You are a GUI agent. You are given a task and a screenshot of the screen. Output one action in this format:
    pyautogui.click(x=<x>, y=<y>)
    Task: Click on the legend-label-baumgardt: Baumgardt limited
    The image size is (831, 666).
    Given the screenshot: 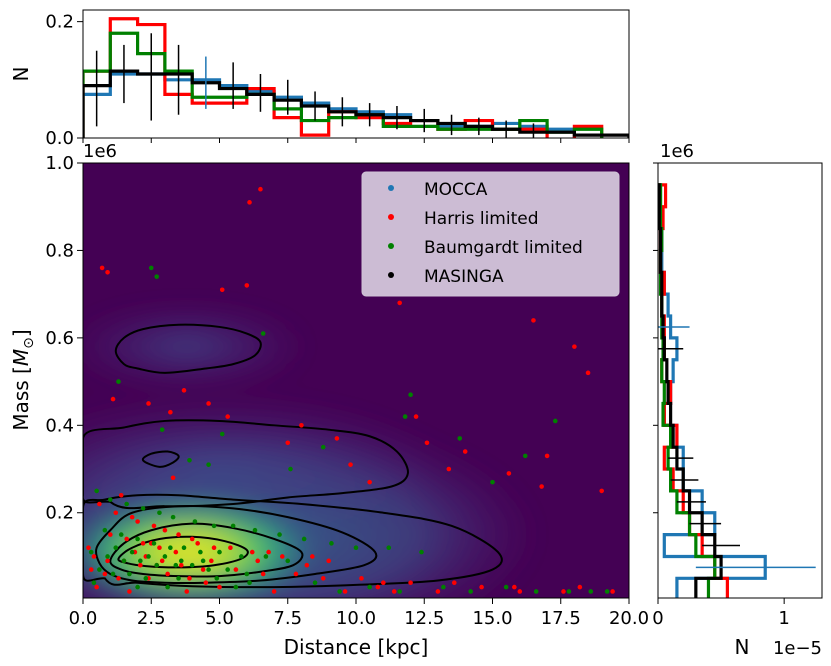 What is the action you would take?
    pyautogui.click(x=503, y=248)
    